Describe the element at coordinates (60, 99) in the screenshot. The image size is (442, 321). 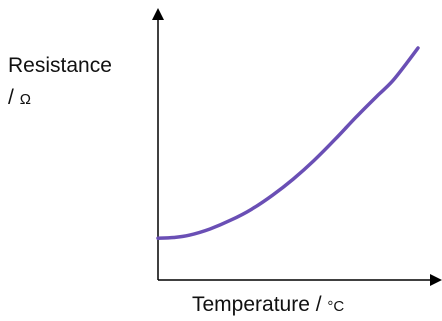
I see `y-axis-label-unit-line: / Ω` at that location.